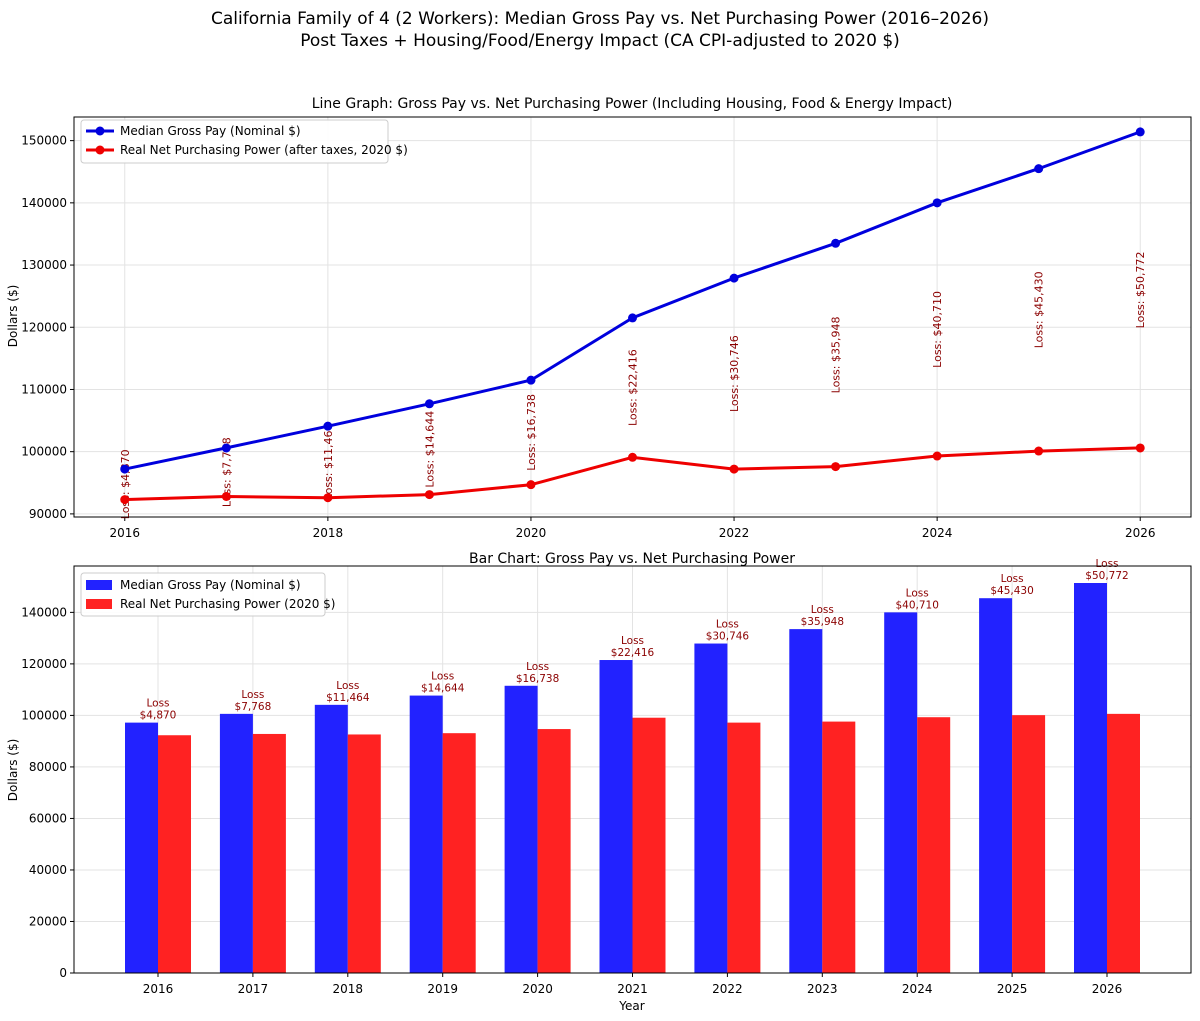 The width and height of the screenshot is (1200, 1021). I want to click on bar-chart-x-tick-label: 2023, so click(822, 989).